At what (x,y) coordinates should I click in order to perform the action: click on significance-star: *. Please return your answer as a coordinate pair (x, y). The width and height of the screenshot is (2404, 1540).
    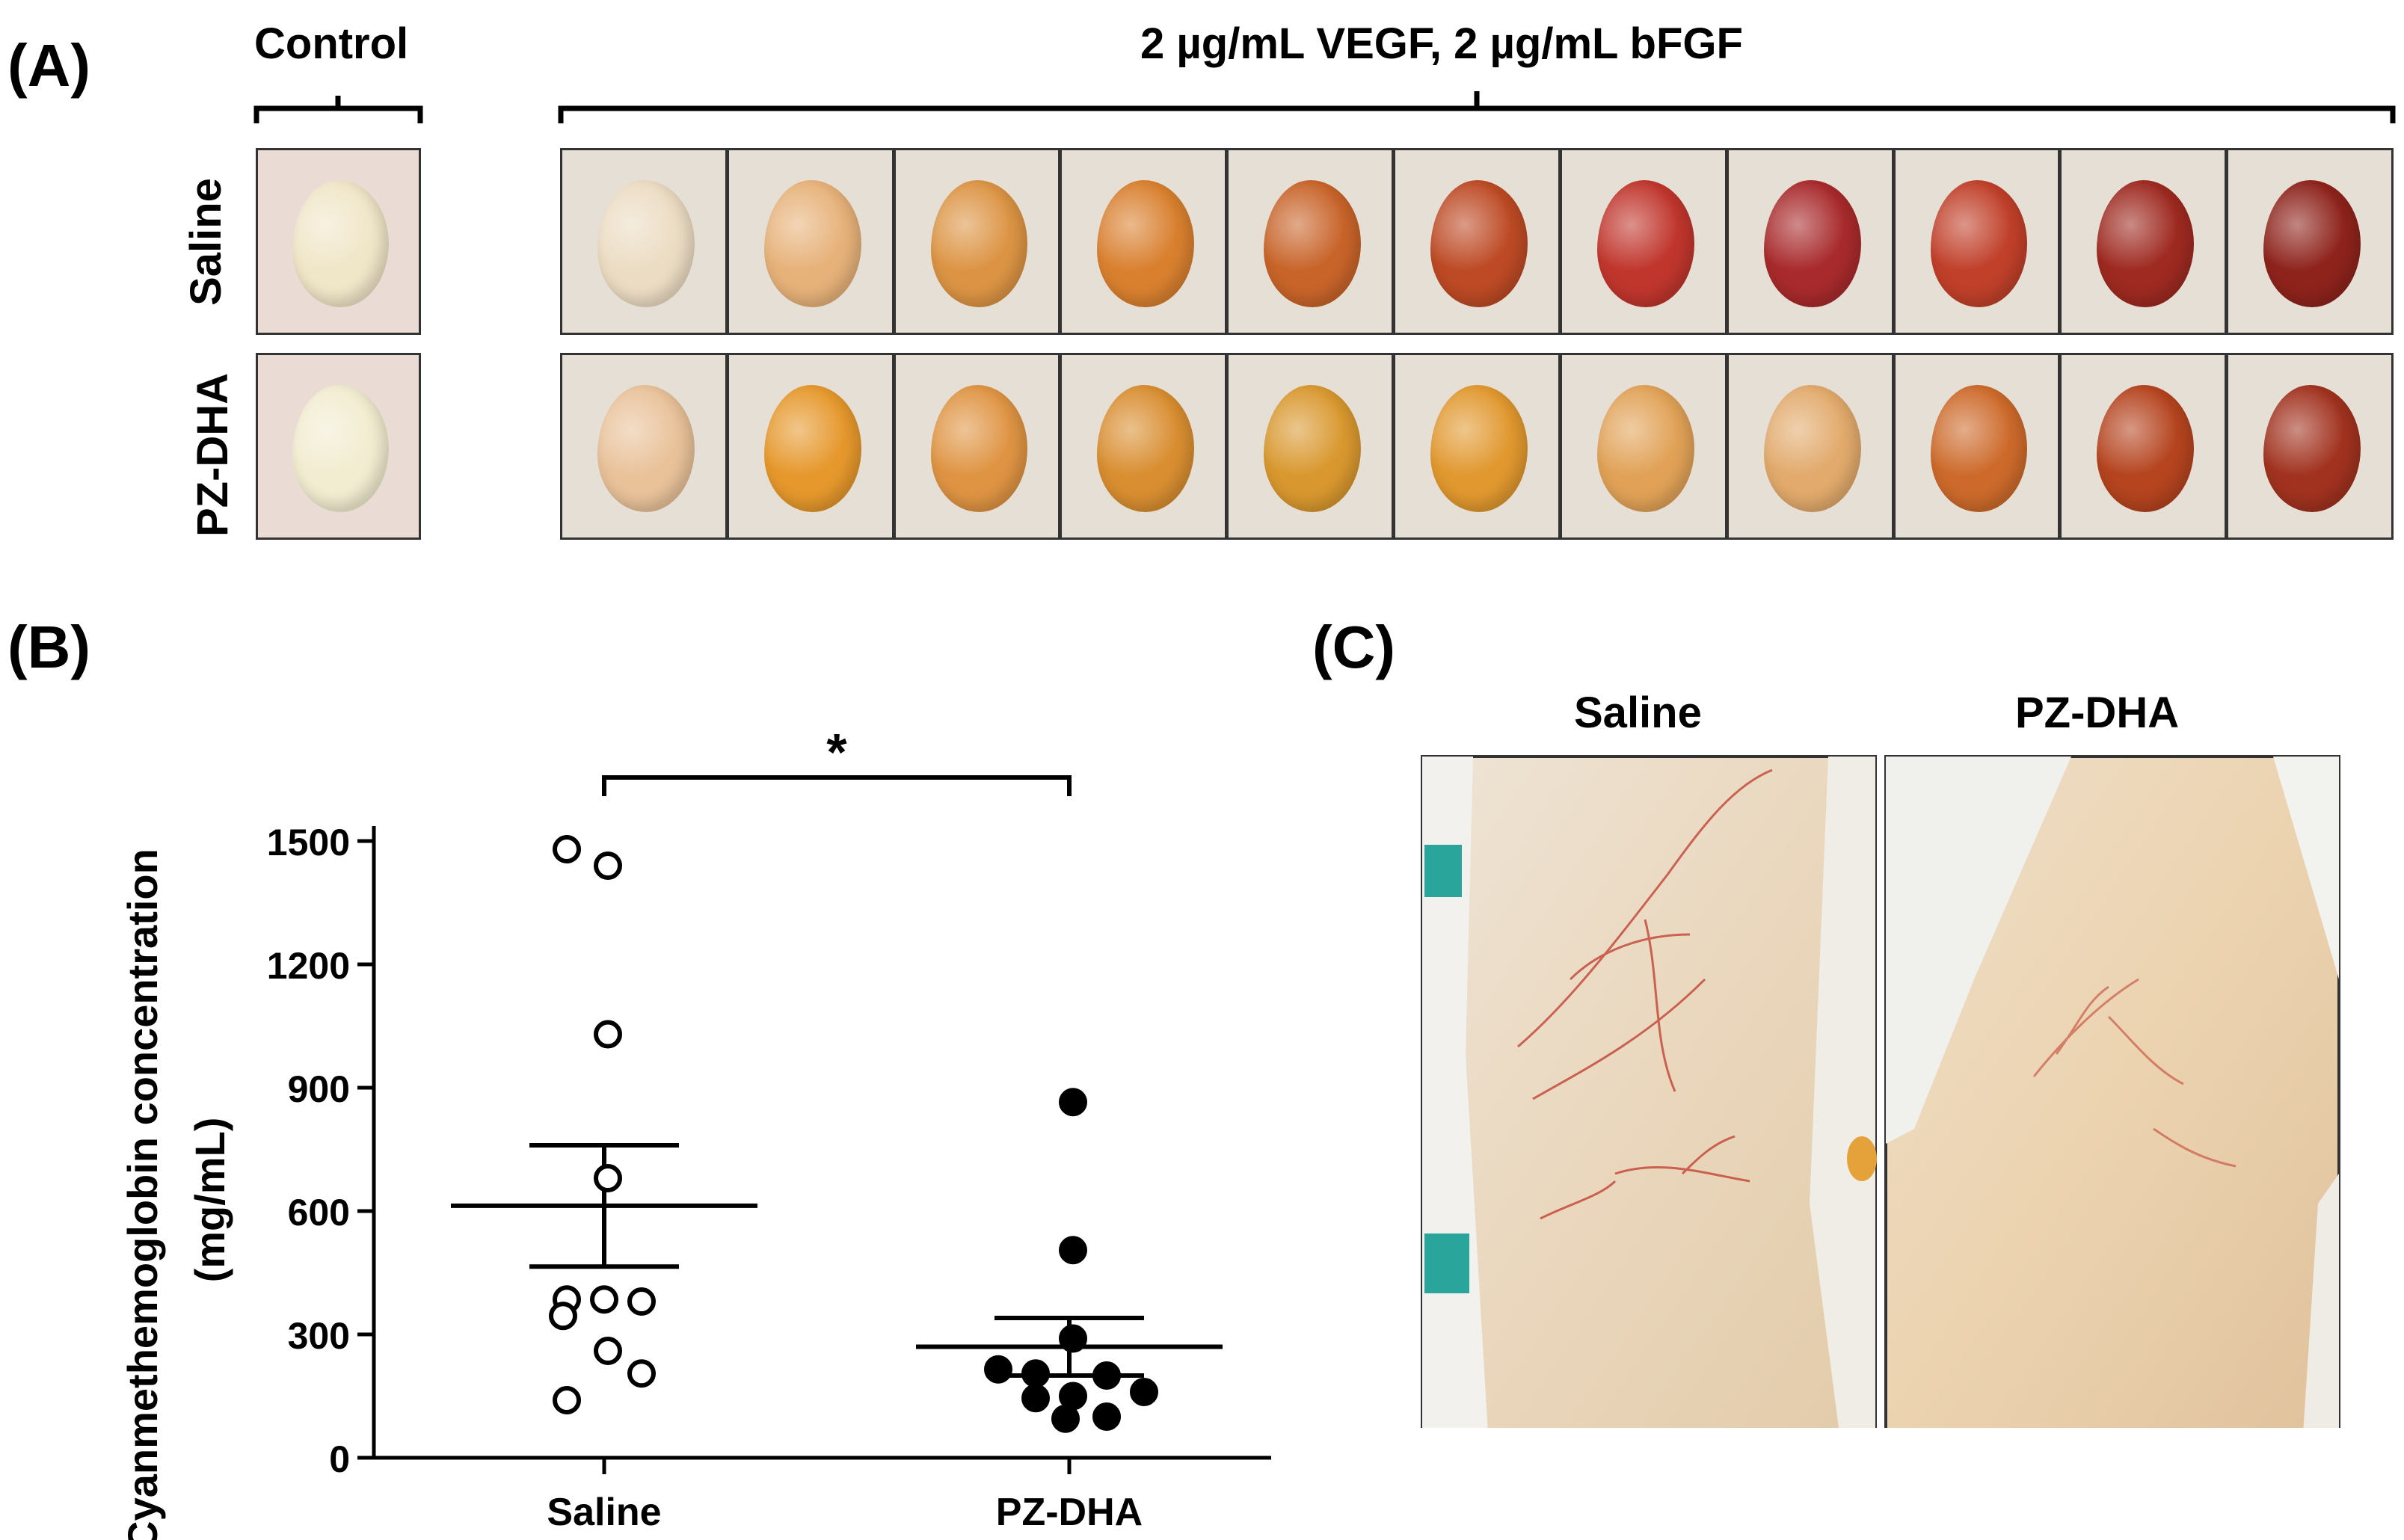
    Looking at the image, I should click on (836, 752).